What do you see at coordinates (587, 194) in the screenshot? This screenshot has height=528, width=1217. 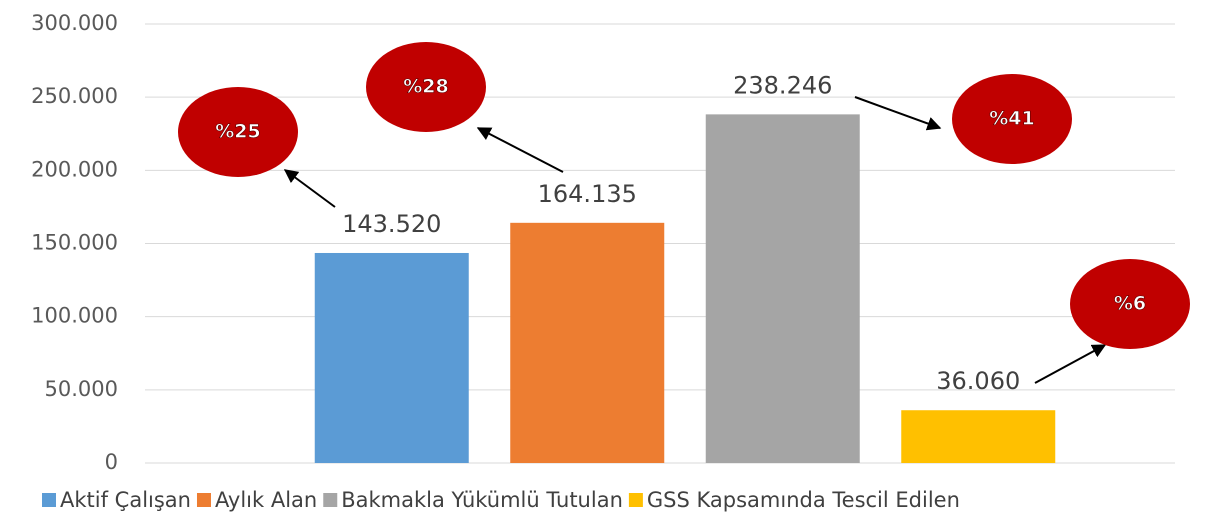 I see `value-label: 164.135` at bounding box center [587, 194].